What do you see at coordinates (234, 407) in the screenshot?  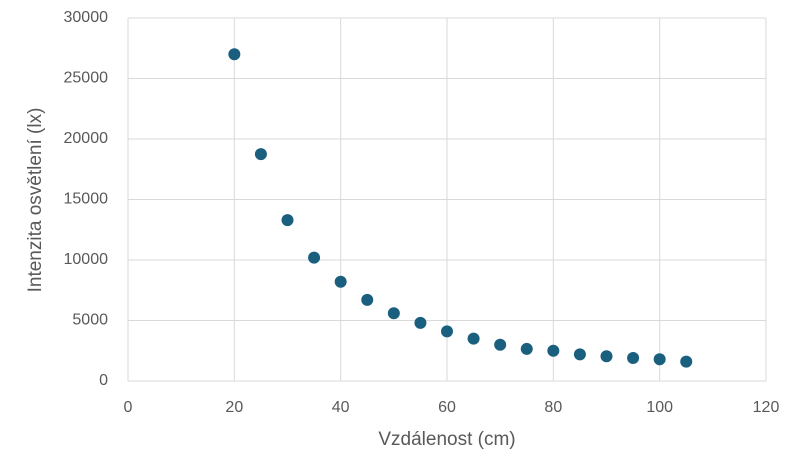 I see `x-tick-label: 20` at bounding box center [234, 407].